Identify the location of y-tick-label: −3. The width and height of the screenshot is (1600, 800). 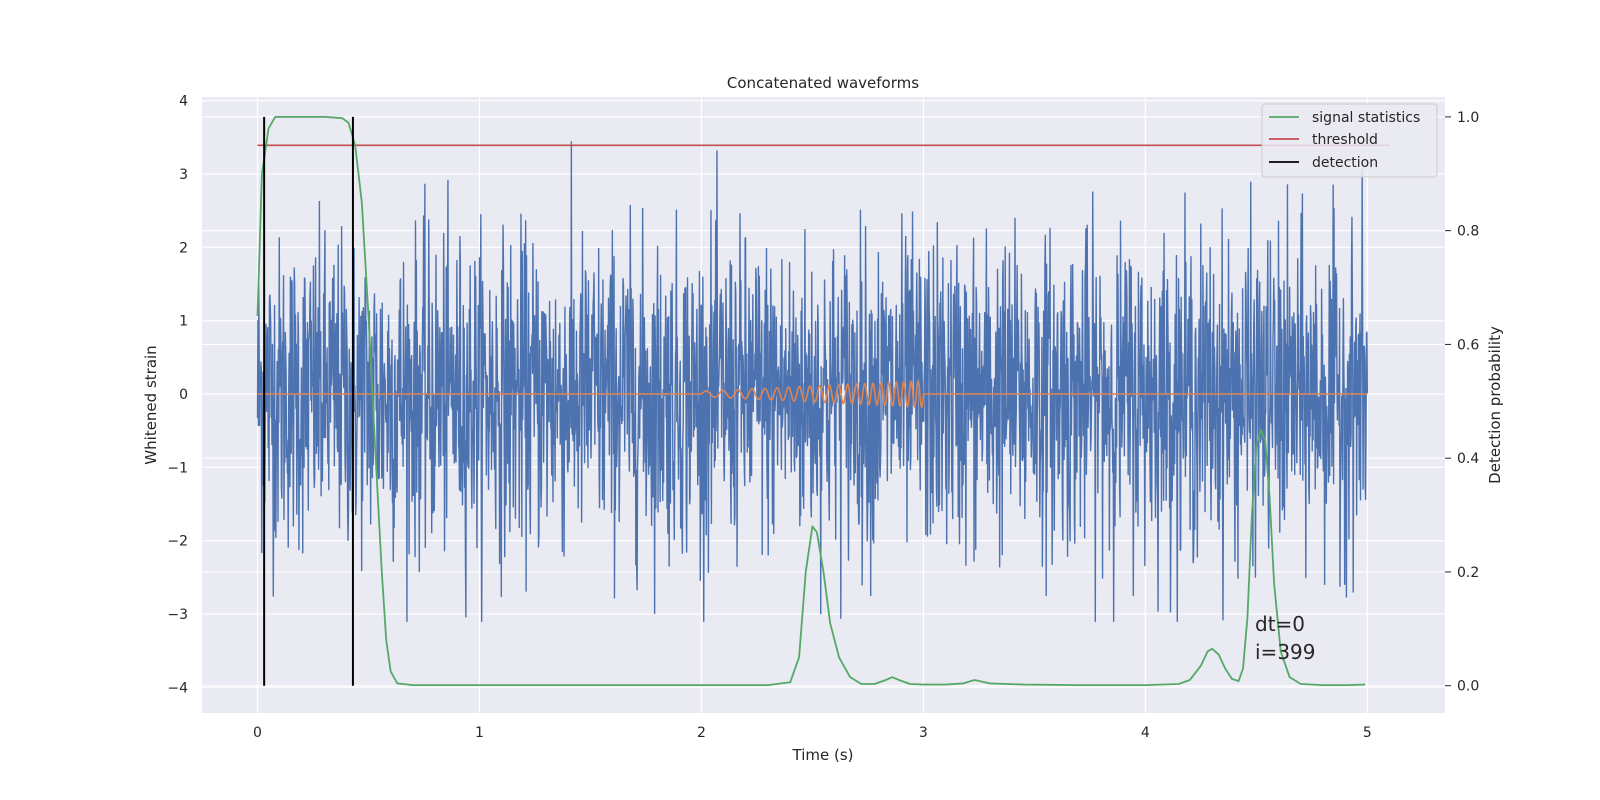
(177, 615).